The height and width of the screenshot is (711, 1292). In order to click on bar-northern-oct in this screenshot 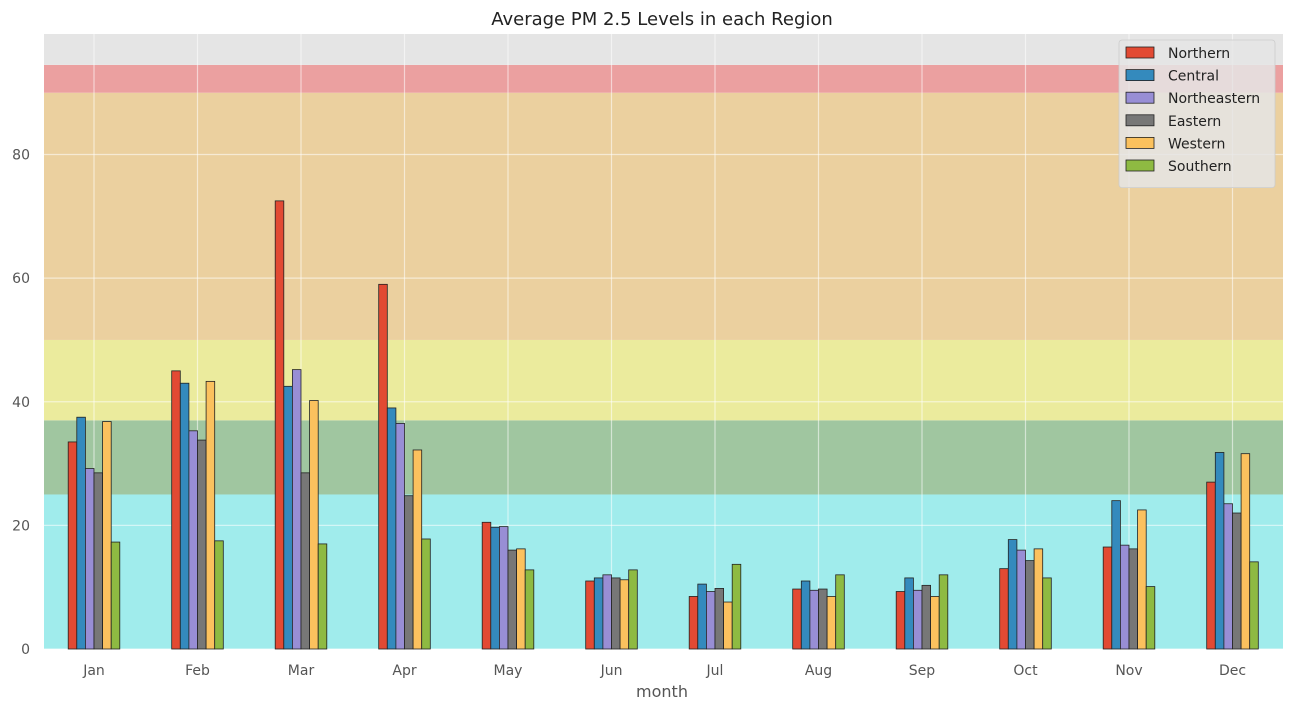, I will do `click(1004, 609)`.